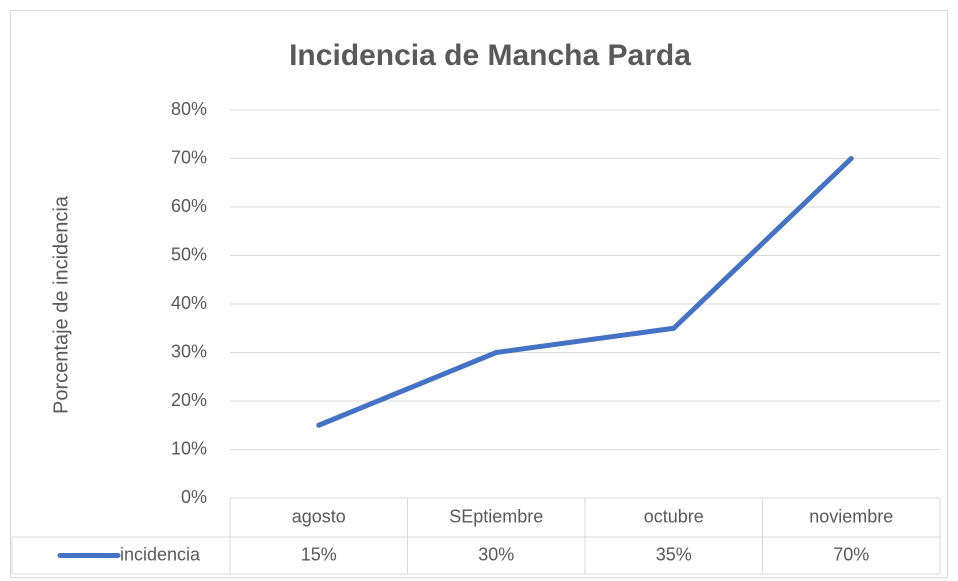 The height and width of the screenshot is (581, 958). Describe the element at coordinates (189, 351) in the screenshot. I see `y-tick-label: 30%` at that location.